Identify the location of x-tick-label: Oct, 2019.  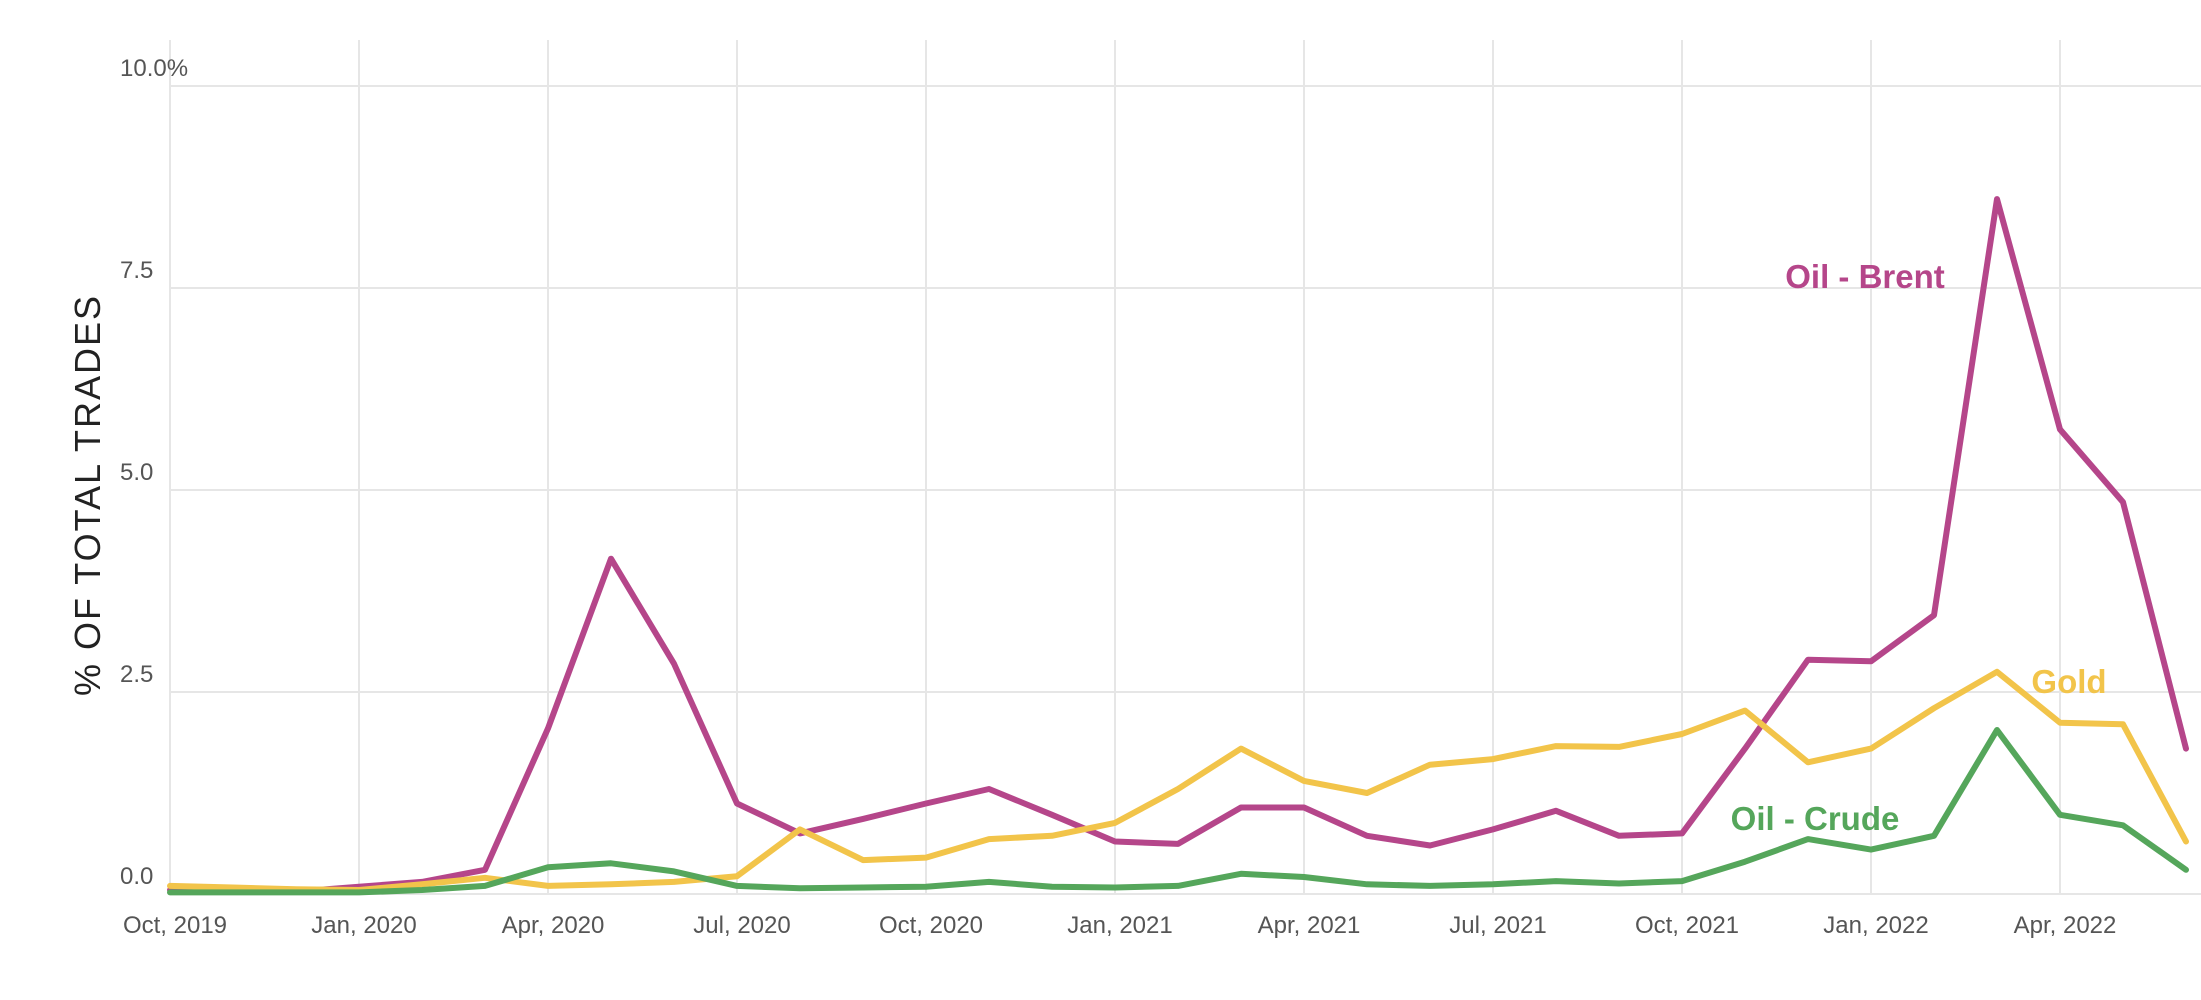
(175, 925).